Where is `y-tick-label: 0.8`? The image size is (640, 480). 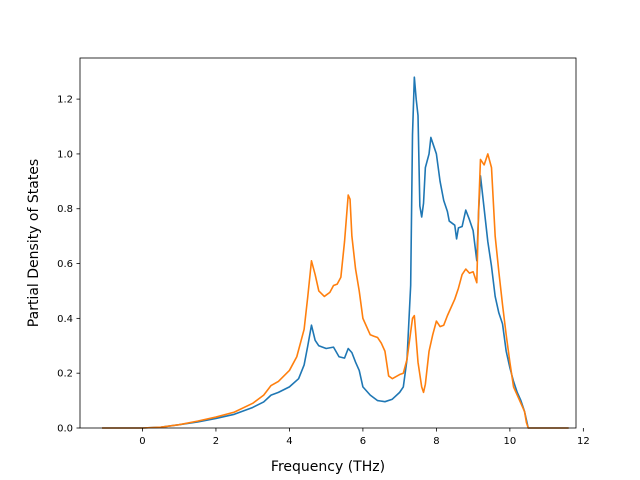 y-tick-label: 0.8 is located at coordinates (65, 209).